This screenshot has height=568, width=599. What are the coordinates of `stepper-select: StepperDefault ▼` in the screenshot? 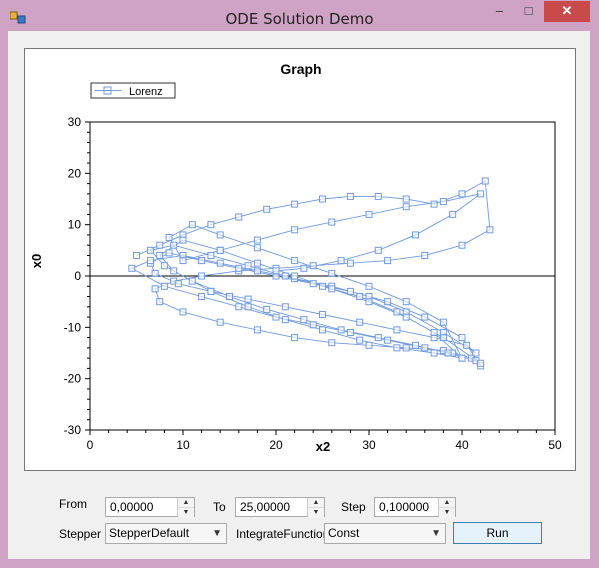 It's located at (166, 533).